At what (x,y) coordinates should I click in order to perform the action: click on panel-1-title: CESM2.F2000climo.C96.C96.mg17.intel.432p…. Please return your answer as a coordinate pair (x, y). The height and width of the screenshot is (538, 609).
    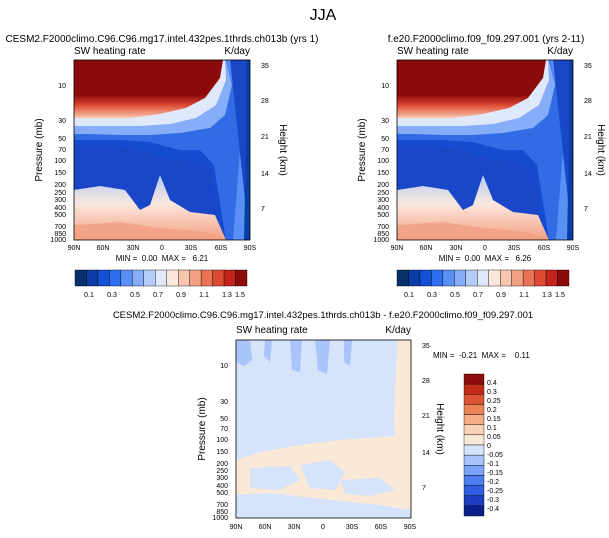
    Looking at the image, I should click on (162, 39).